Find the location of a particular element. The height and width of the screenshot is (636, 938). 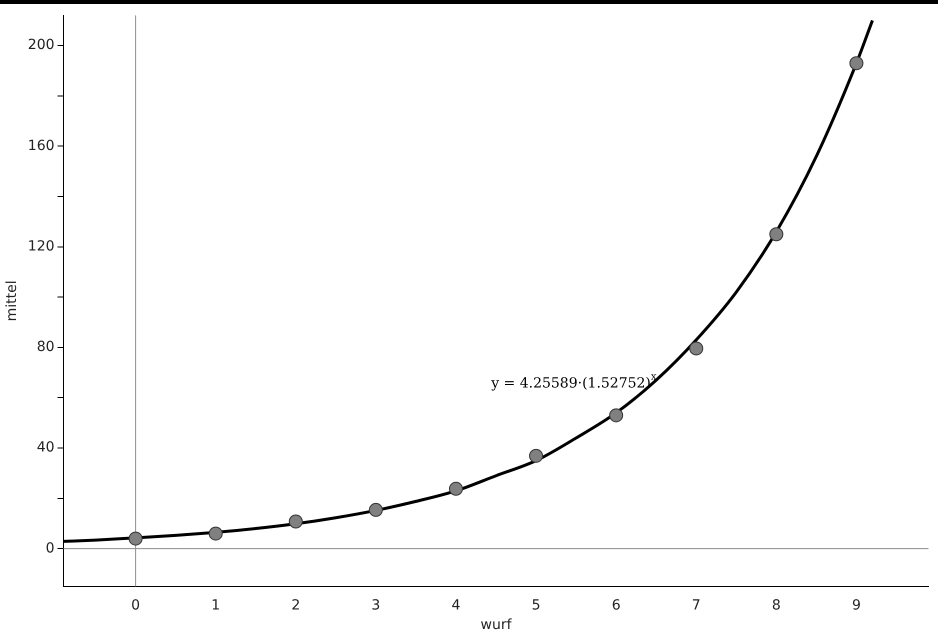

x-tick-label: 1 is located at coordinates (215, 605).